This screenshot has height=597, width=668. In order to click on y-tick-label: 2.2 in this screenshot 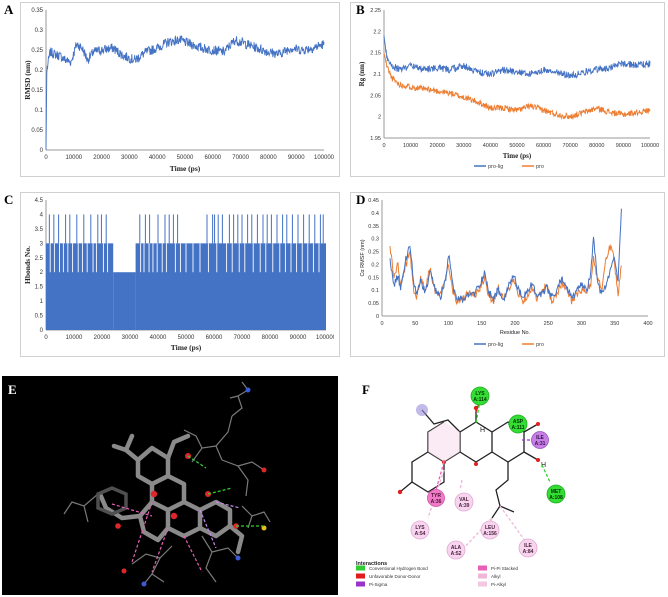, I will do `click(377, 32)`.